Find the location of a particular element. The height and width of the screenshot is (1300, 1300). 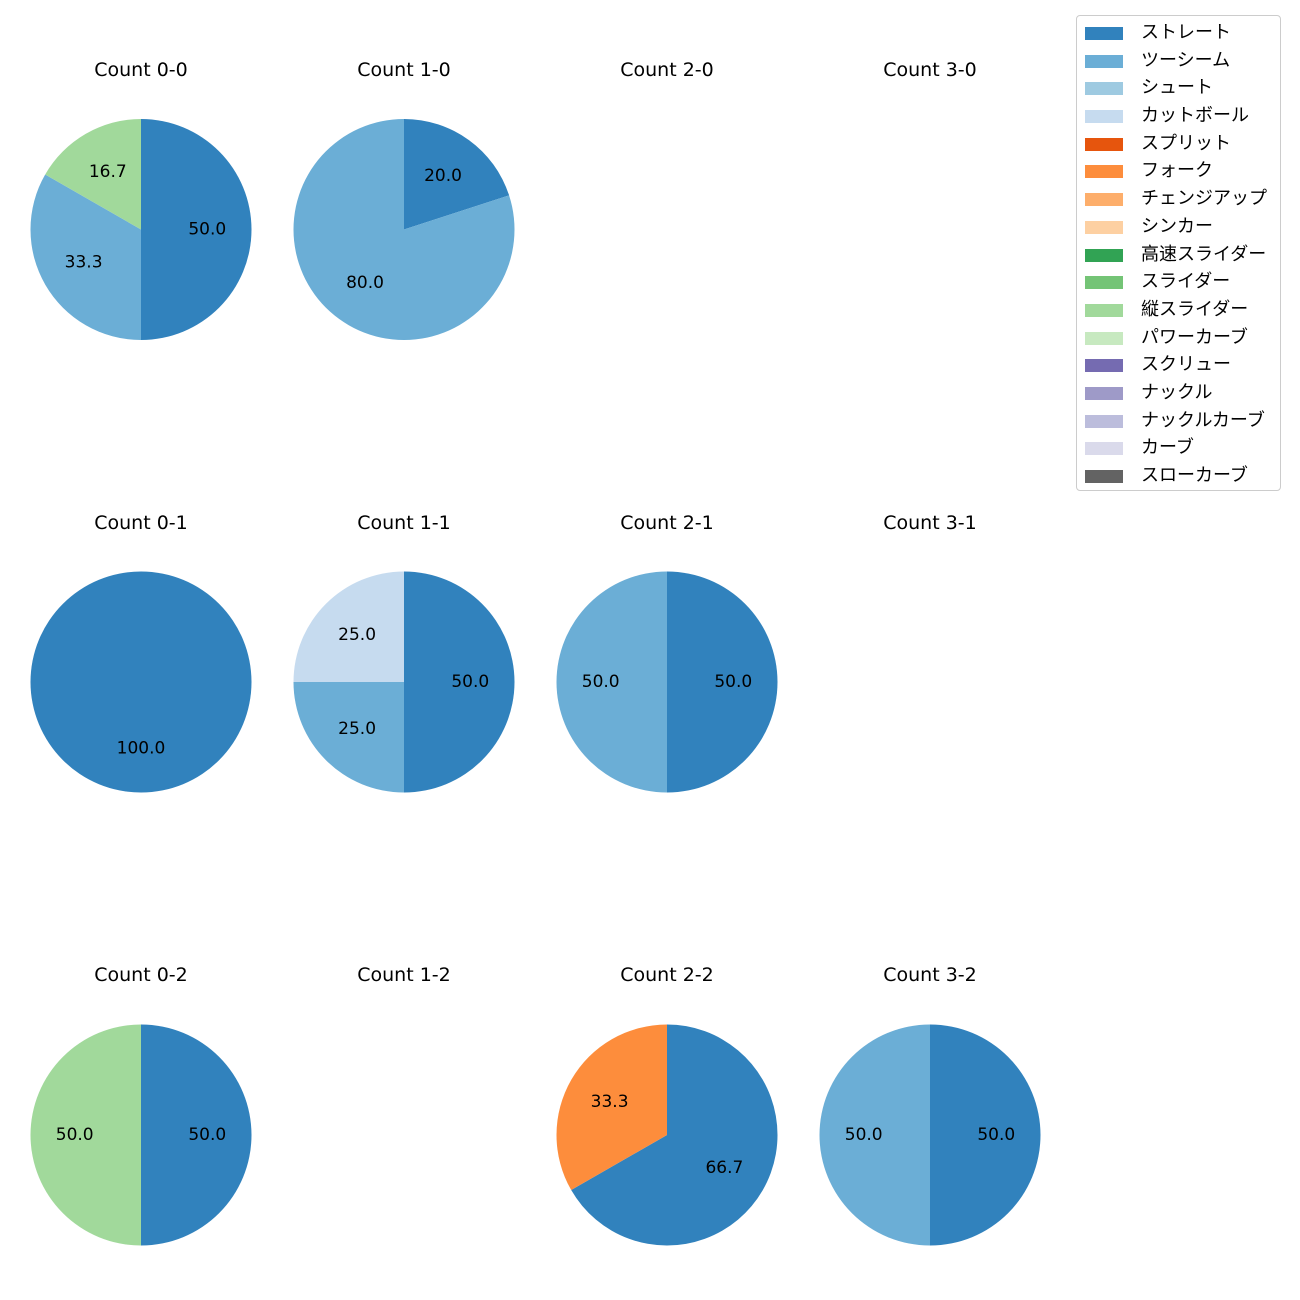

pie-count-3-0: Count 3-0 is located at coordinates (930, 70).